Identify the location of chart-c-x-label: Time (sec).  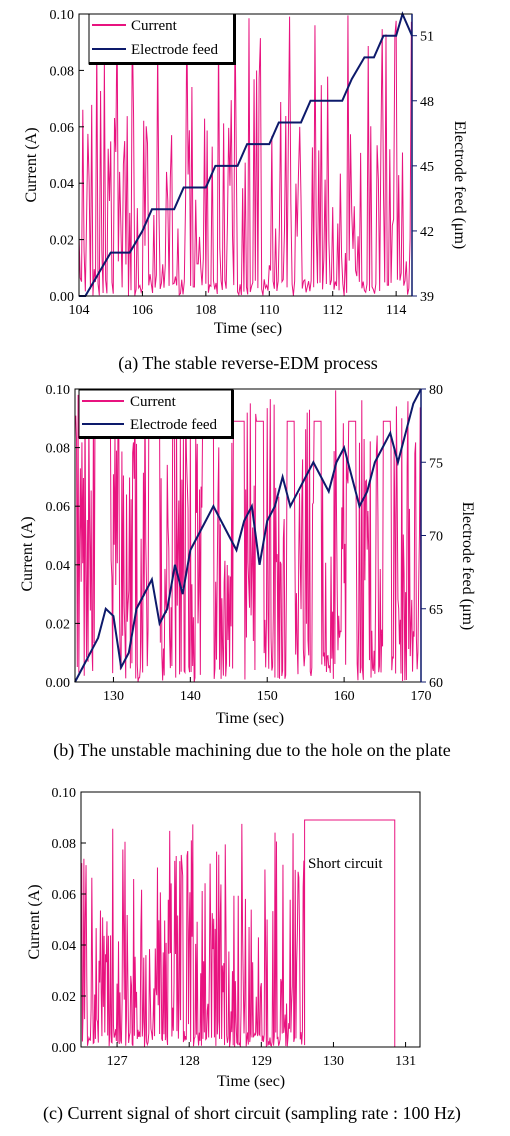
(251, 1081).